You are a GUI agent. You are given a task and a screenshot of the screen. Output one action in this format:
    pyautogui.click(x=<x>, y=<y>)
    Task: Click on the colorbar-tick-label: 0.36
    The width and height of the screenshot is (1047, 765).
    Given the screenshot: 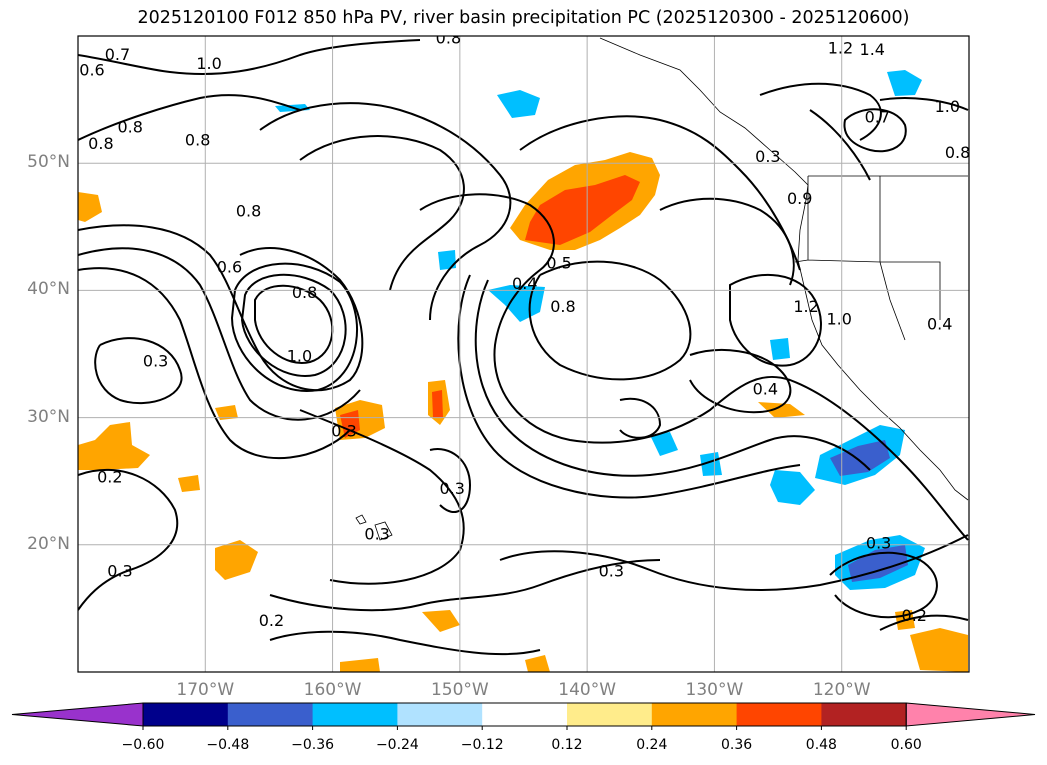 What is the action you would take?
    pyautogui.click(x=737, y=745)
    